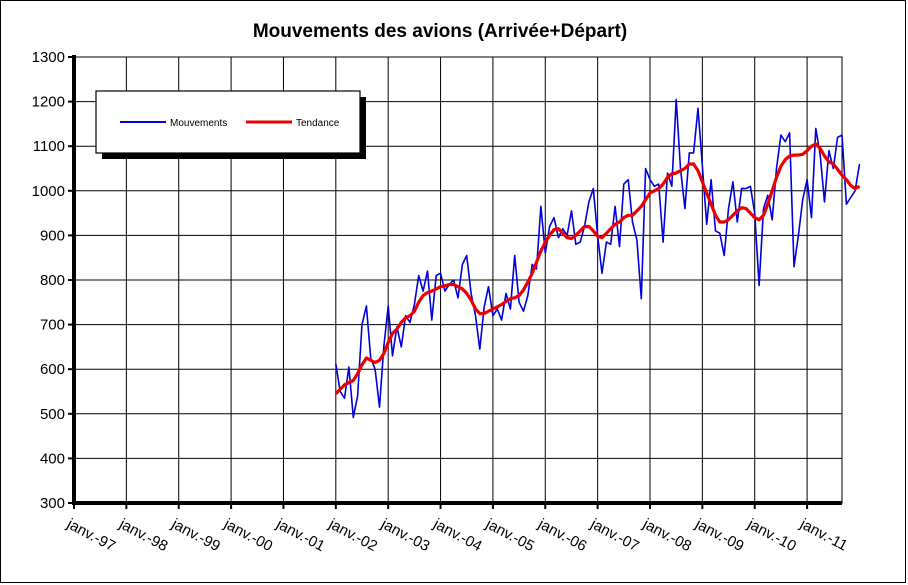  What do you see at coordinates (352, 535) in the screenshot?
I see `x-tick-label: janv.-02` at bounding box center [352, 535].